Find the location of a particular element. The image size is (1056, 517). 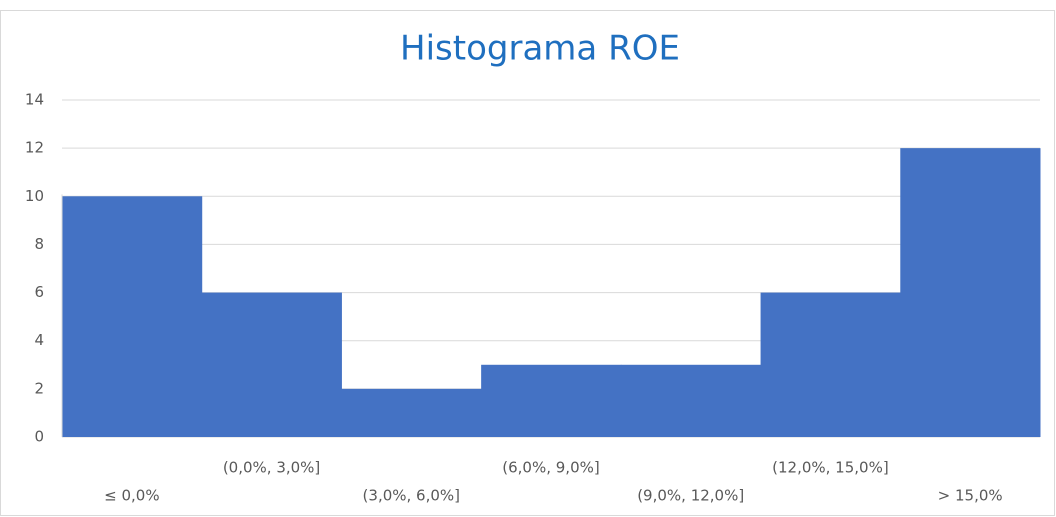

y-tick-label: 10 is located at coordinates (34, 196).